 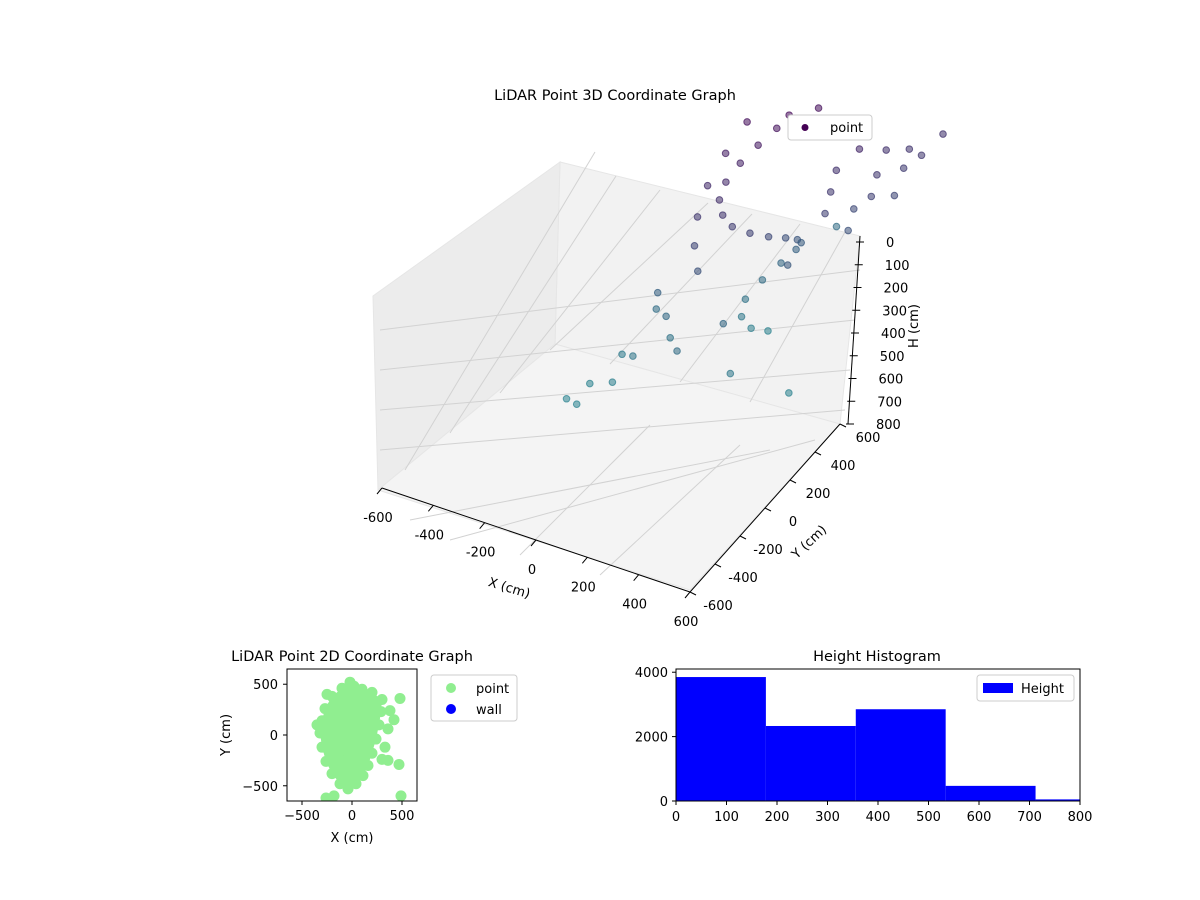 What do you see at coordinates (754, 256) in the screenshot?
I see `points-3d` at bounding box center [754, 256].